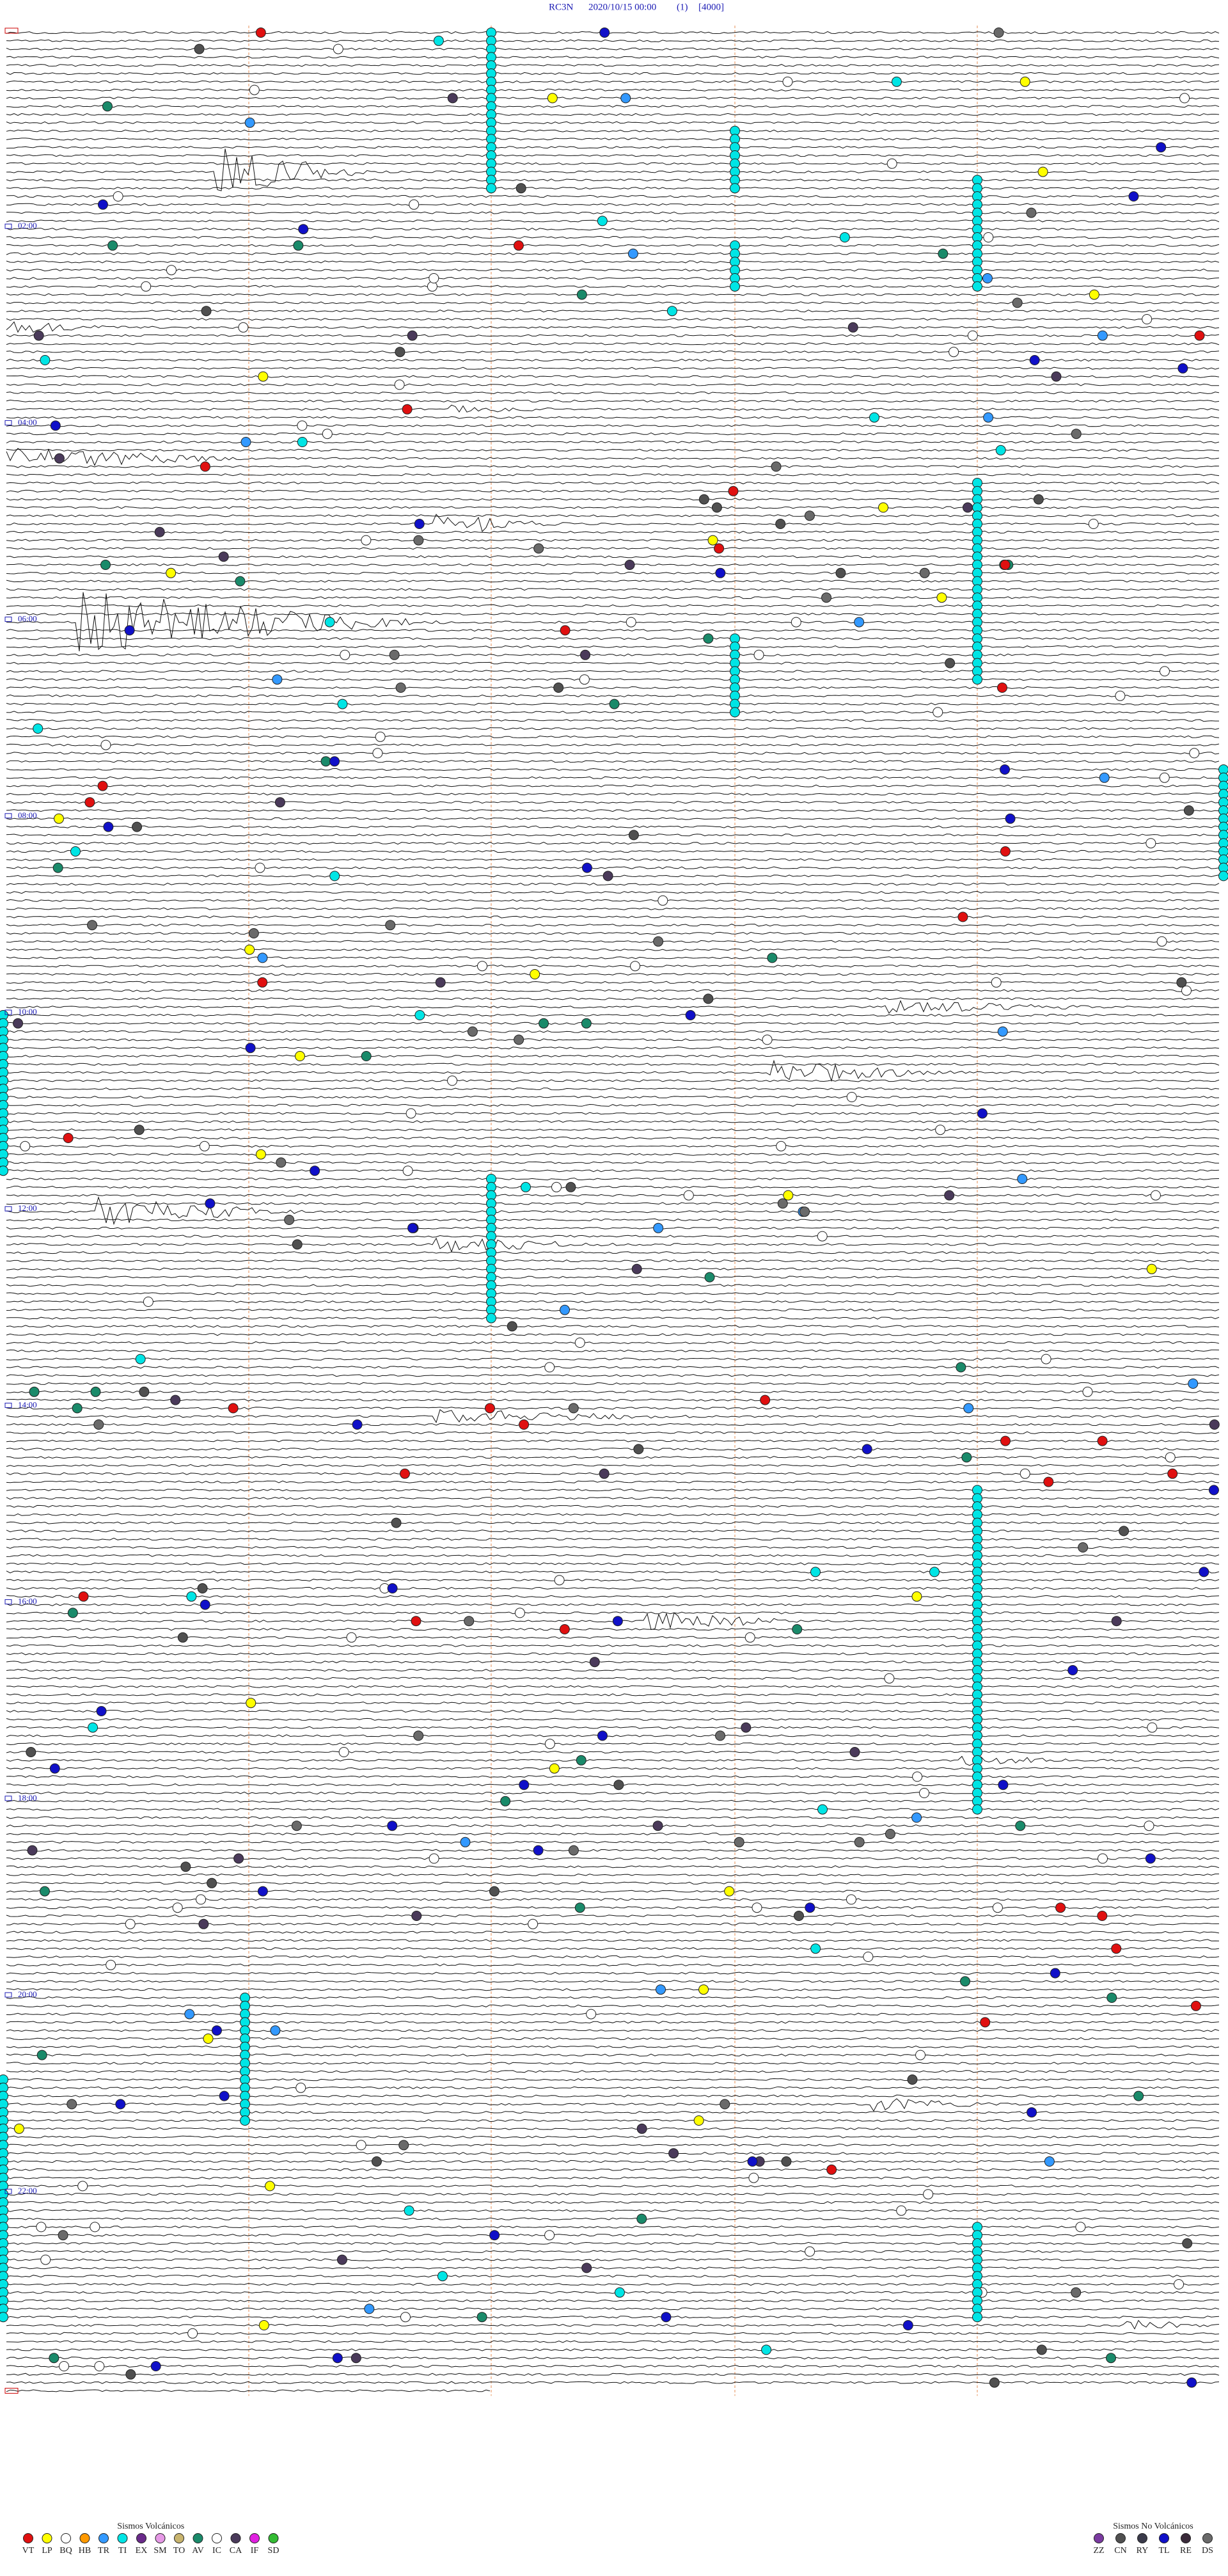  Describe the element at coordinates (27, 2190) in the screenshot. I see `time-label: 22:00` at that location.